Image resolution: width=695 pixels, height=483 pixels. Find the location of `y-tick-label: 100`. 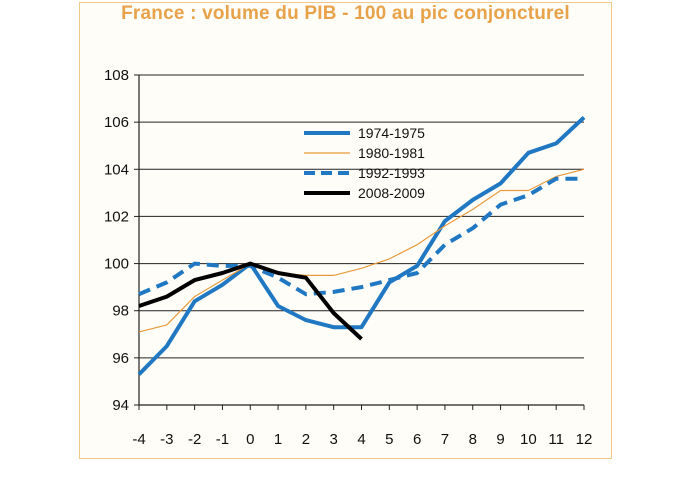

y-tick-label: 100 is located at coordinates (116, 264).